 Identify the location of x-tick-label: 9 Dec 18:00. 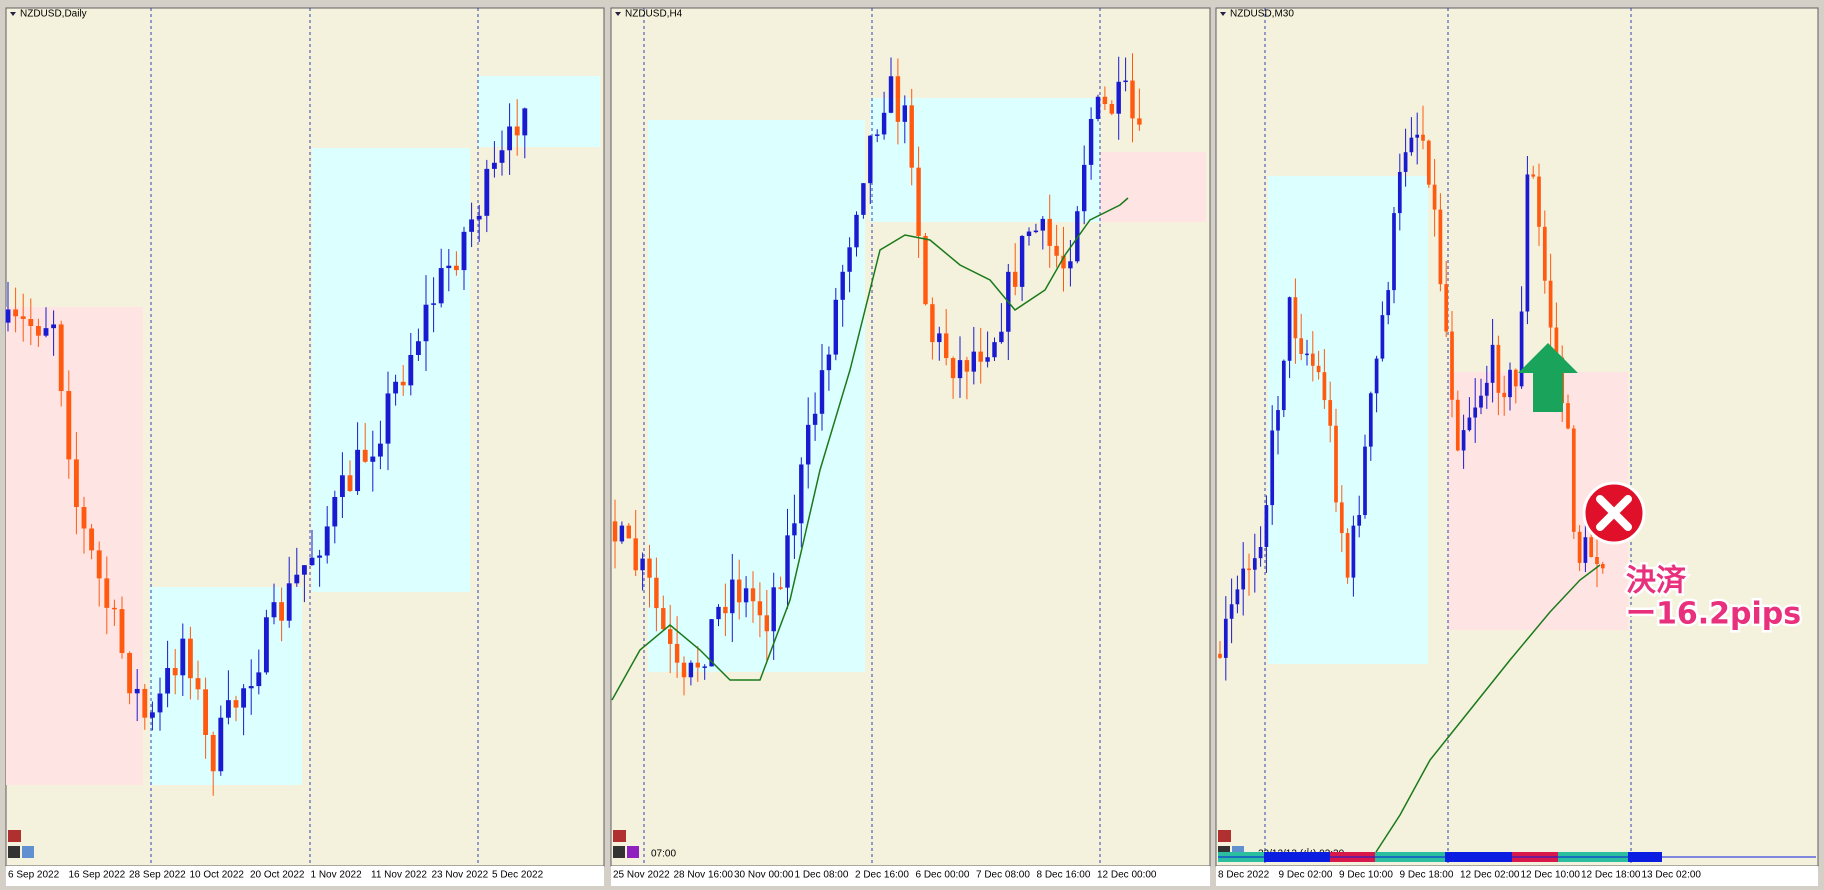
(1427, 875).